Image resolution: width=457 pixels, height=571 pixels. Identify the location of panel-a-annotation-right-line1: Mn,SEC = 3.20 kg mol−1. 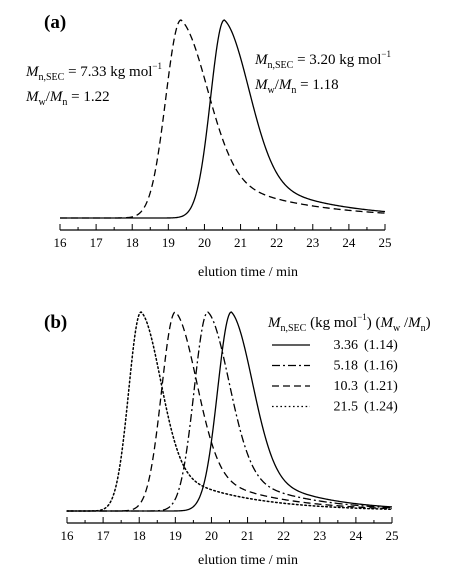
(322, 60).